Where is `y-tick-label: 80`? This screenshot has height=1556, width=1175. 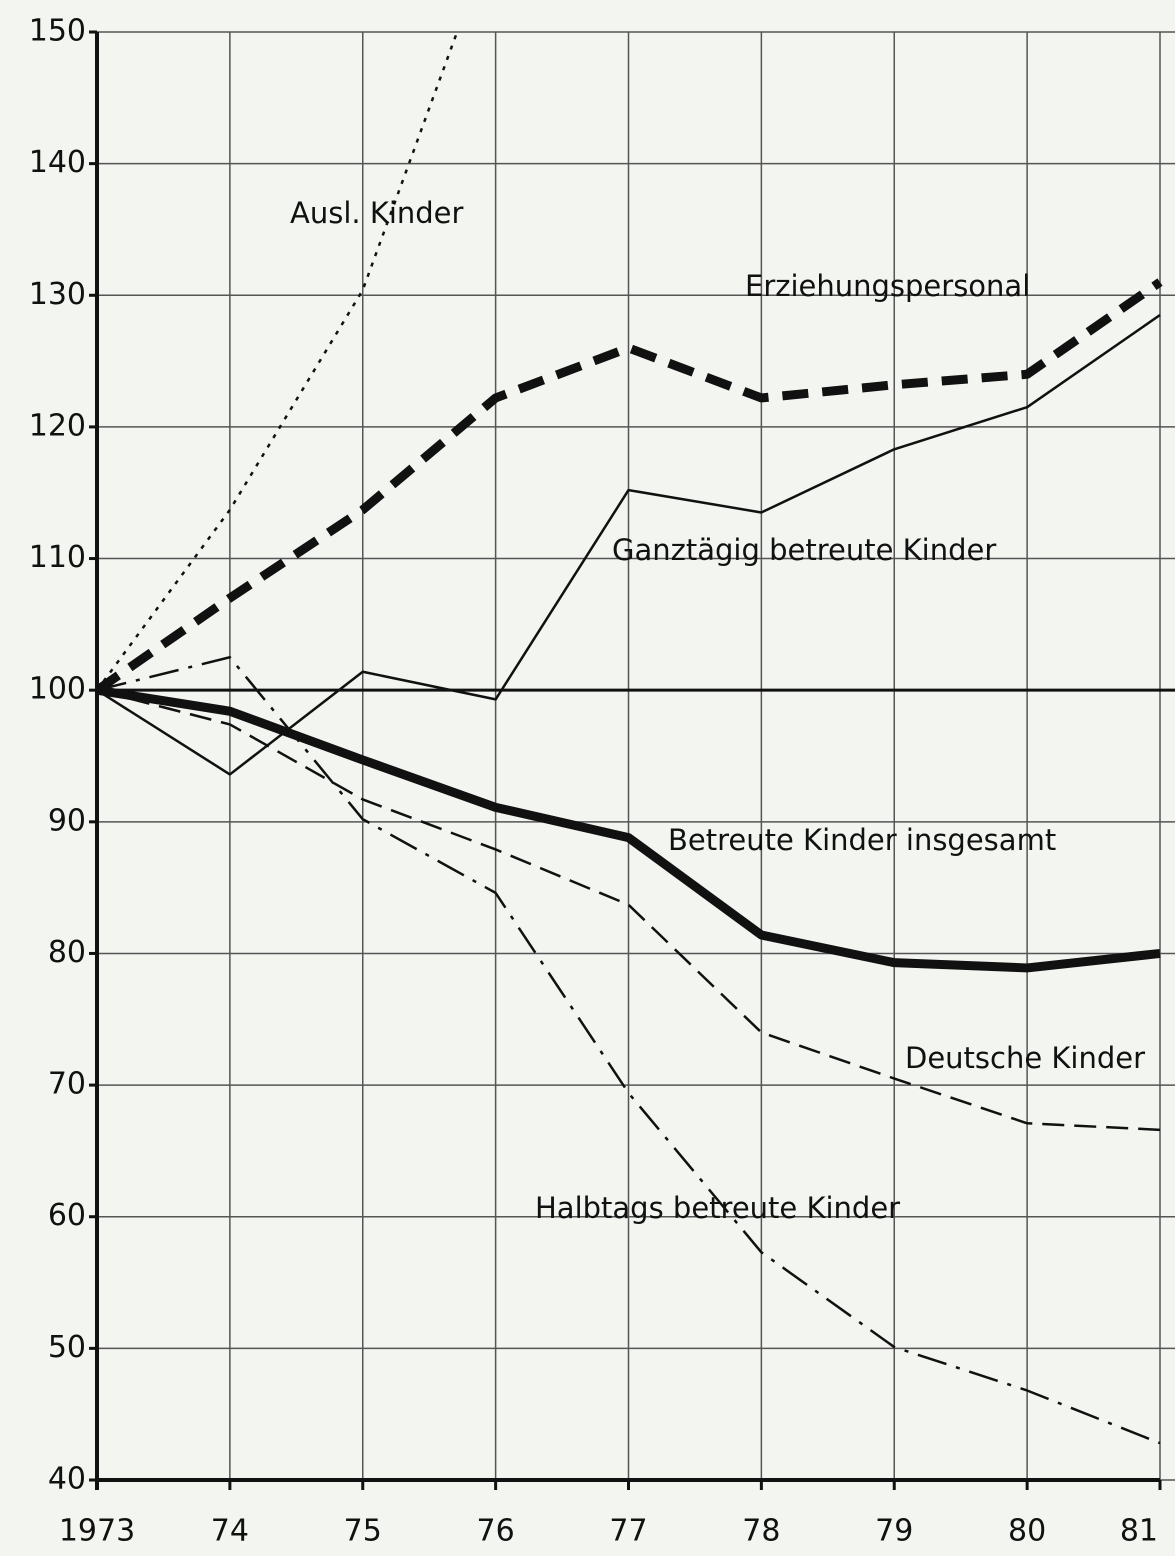
y-tick-label: 80 is located at coordinates (67, 952).